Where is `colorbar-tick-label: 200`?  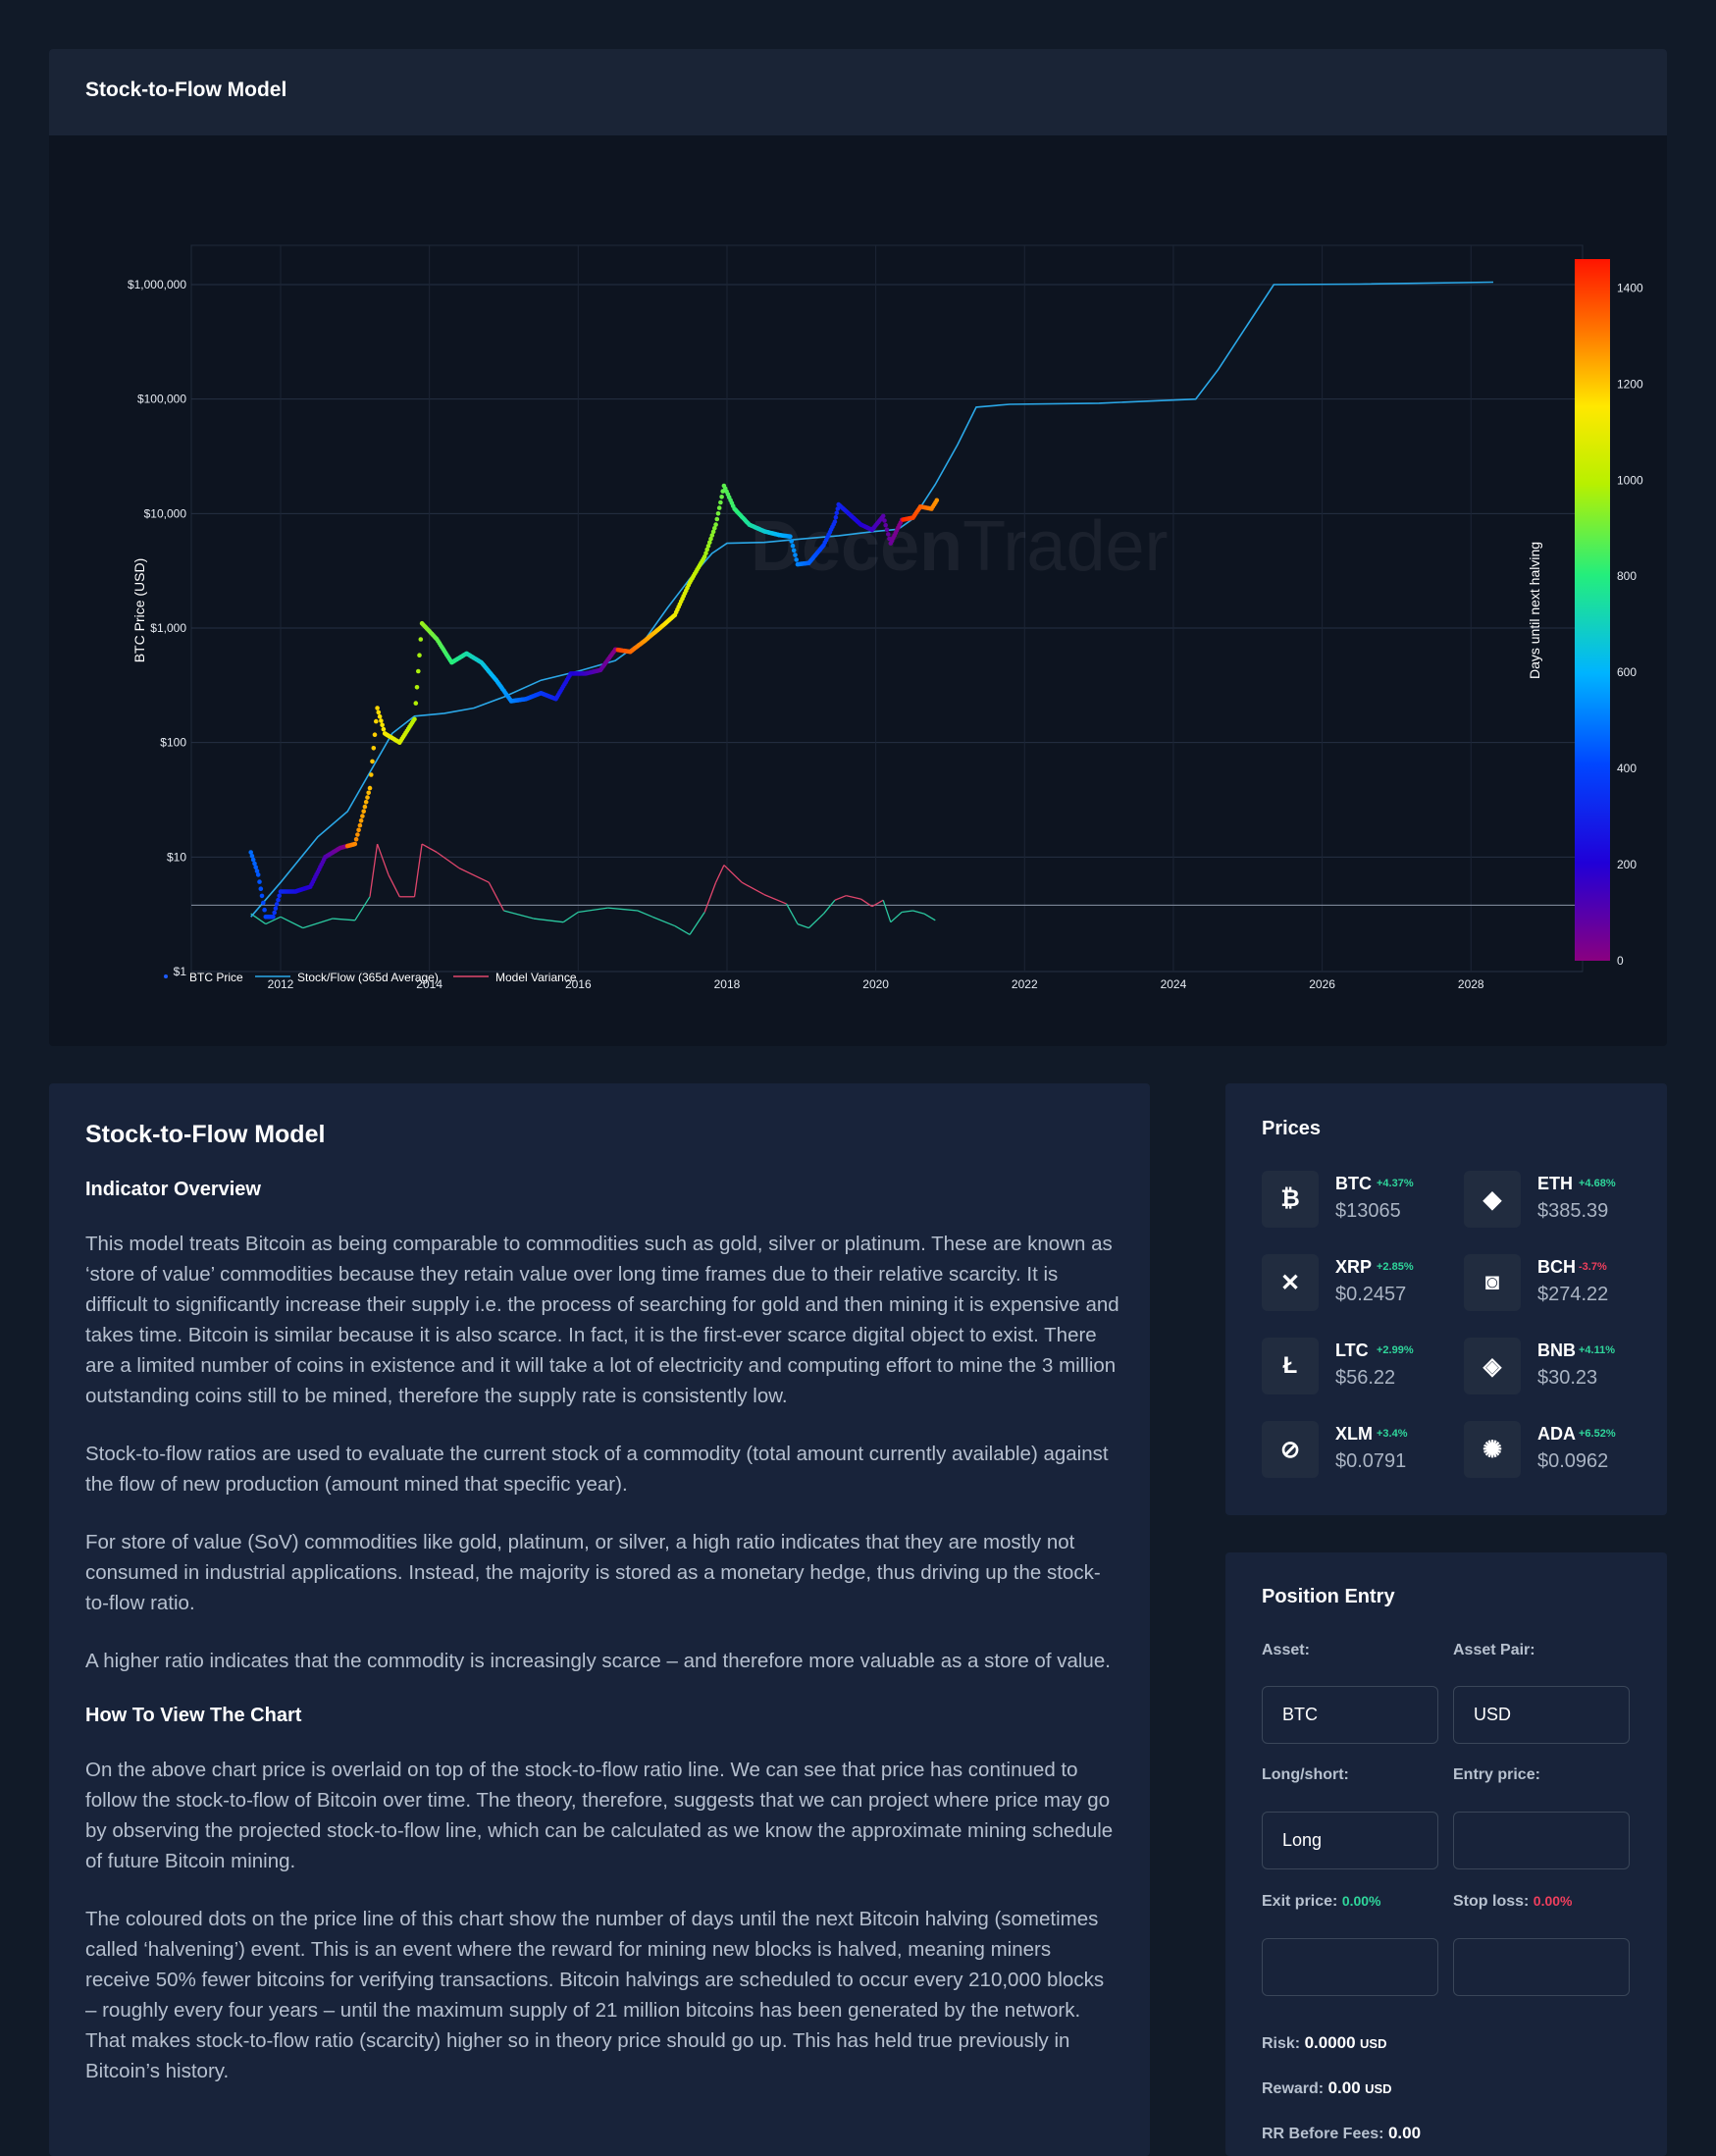
colorbar-tick-label: 200 is located at coordinates (1627, 864).